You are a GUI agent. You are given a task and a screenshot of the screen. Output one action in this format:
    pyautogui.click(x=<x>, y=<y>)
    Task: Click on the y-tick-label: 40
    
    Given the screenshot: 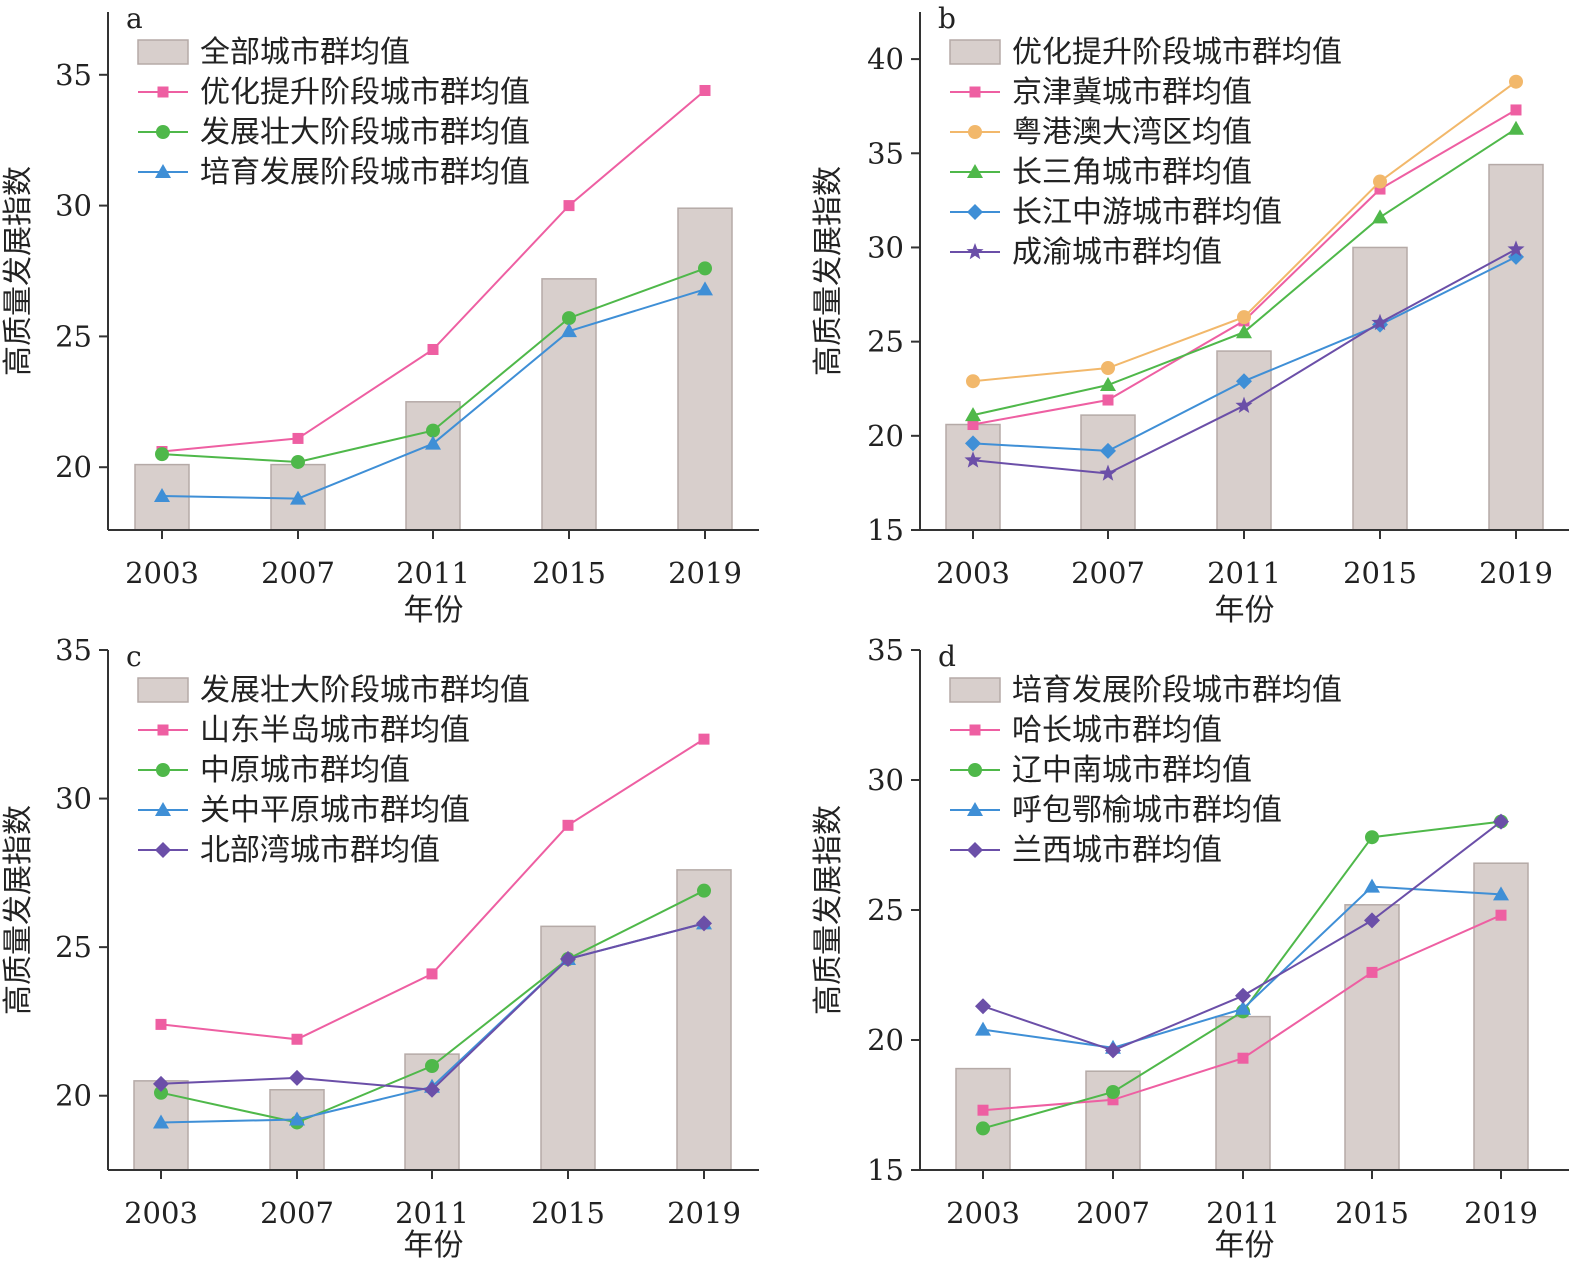 What is the action you would take?
    pyautogui.click(x=885, y=59)
    